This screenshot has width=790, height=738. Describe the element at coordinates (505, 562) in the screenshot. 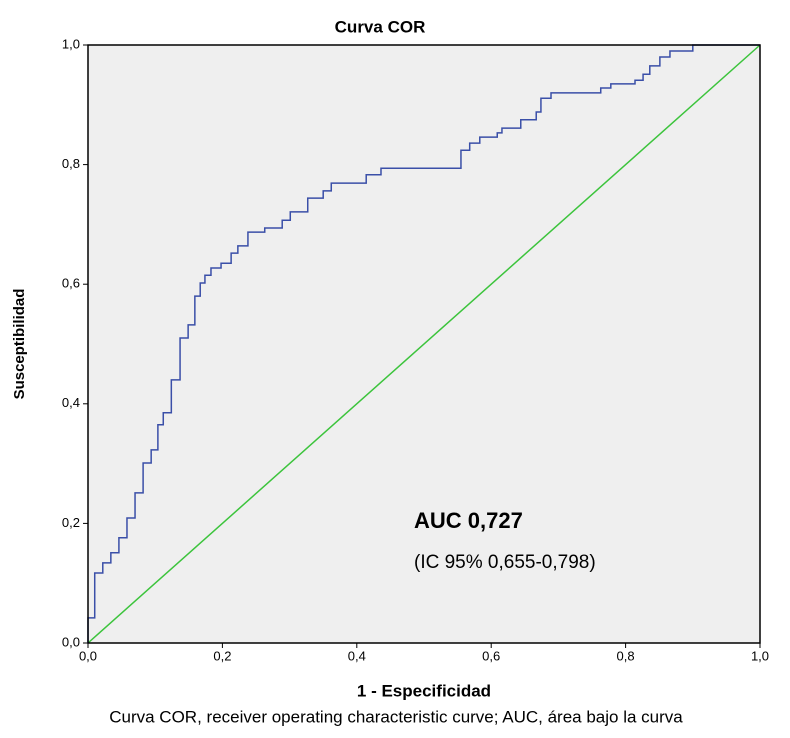

I see `ci-annotation: (IC 95% 0,655-0,798)` at that location.